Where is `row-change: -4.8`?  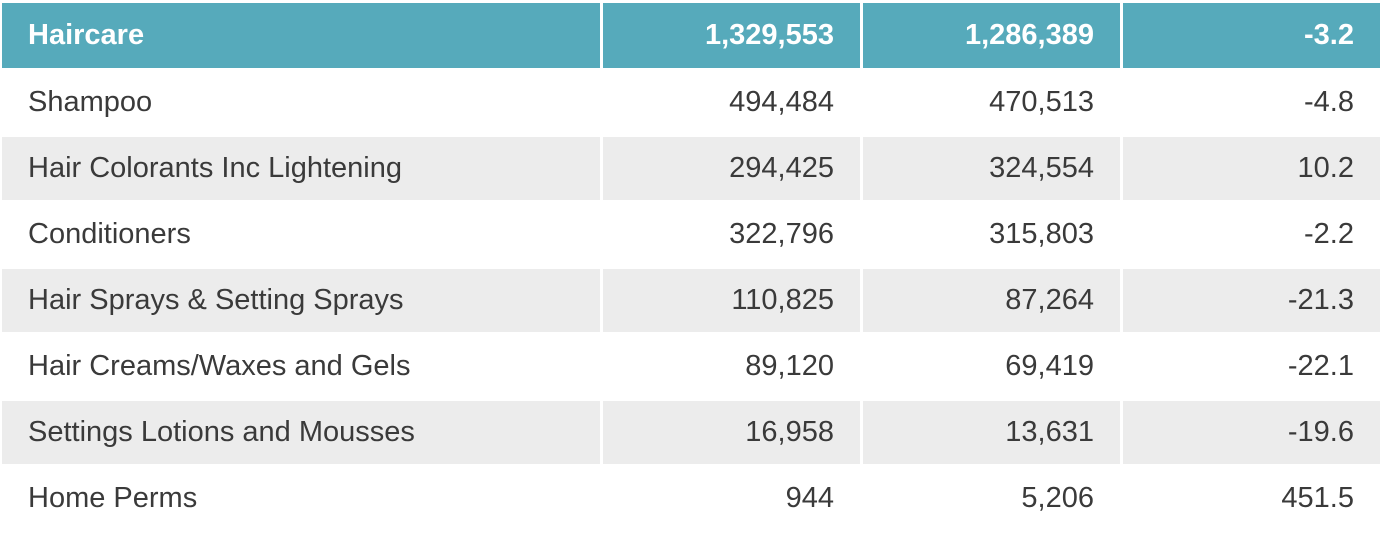
row-change: -4.8 is located at coordinates (1250, 101).